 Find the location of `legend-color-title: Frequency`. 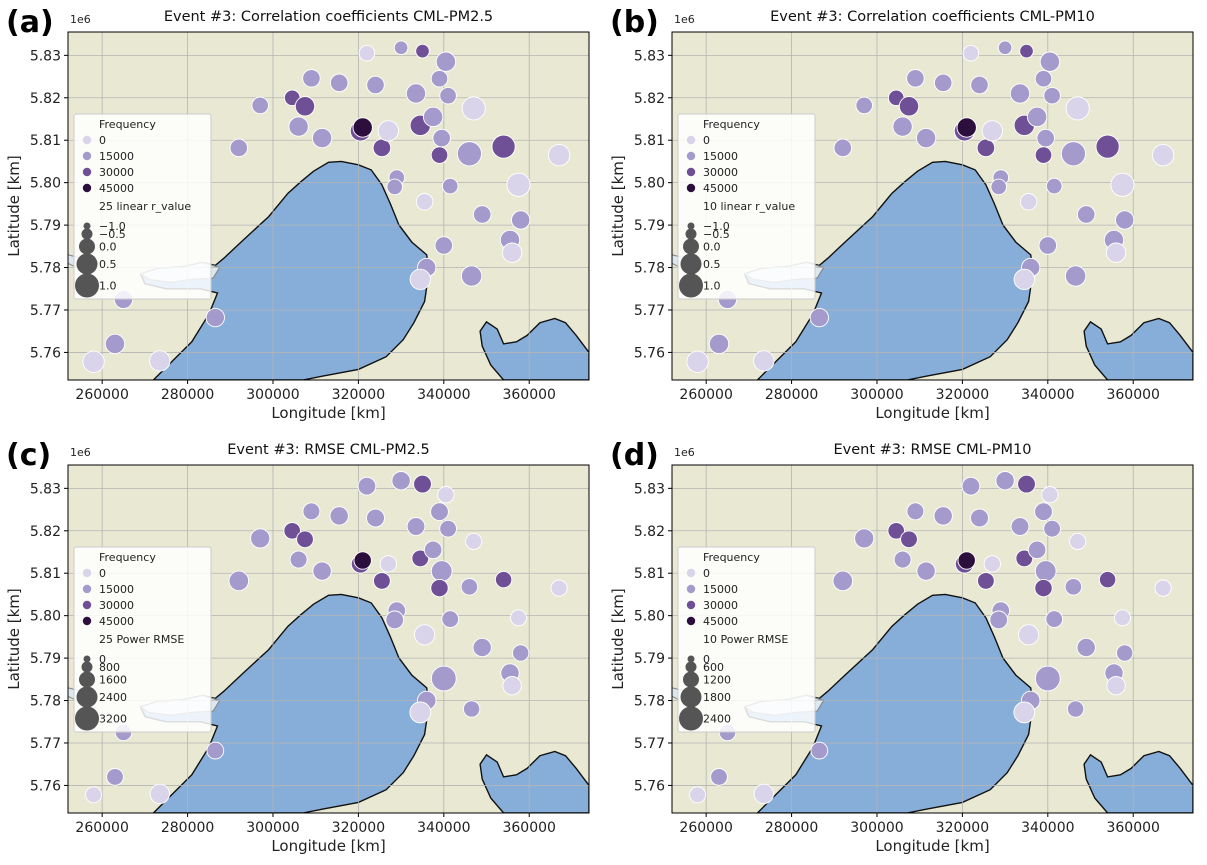

legend-color-title: Frequency is located at coordinates (127, 557).